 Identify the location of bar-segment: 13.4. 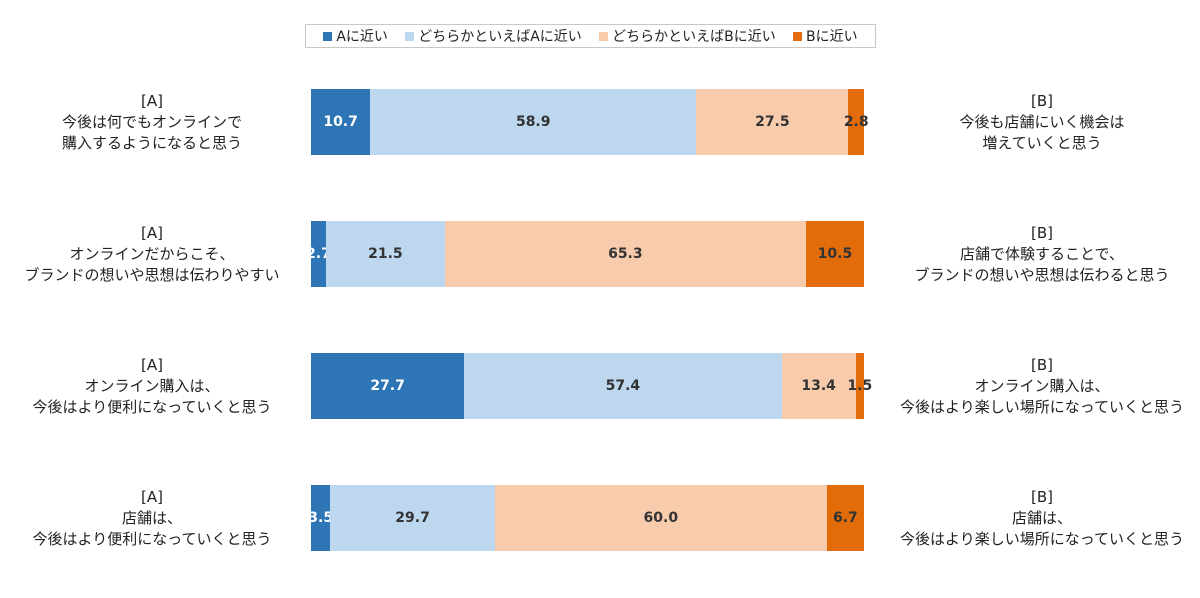
(818, 386).